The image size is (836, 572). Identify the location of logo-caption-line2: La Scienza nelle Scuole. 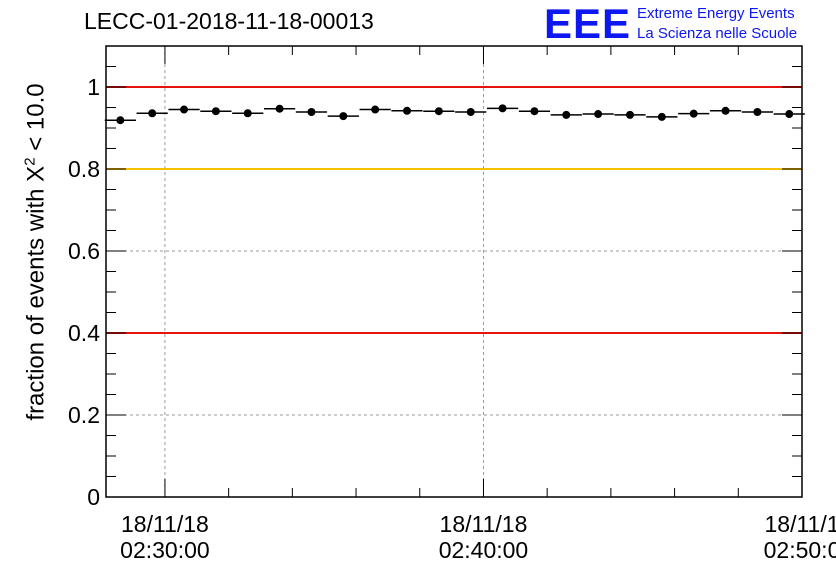
(717, 33).